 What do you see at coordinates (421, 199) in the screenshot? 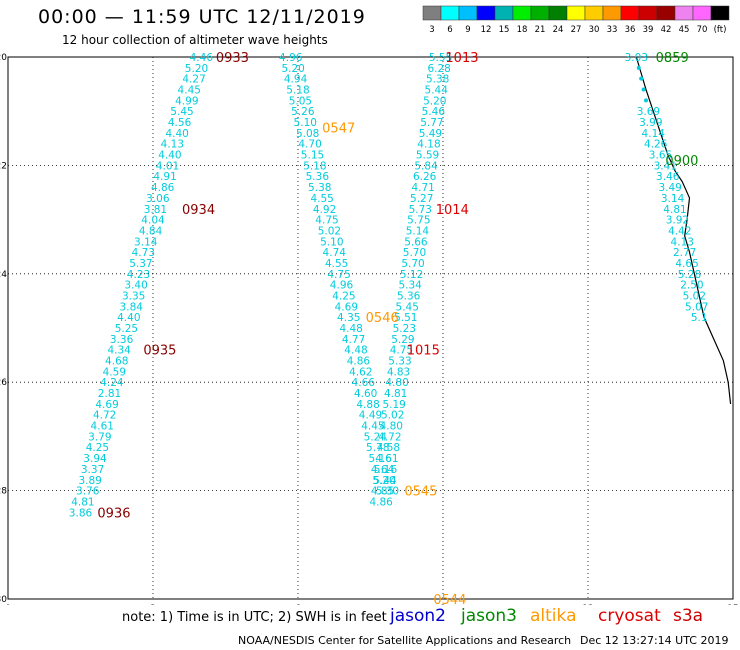
I see `wave-height-label: 5.27` at bounding box center [421, 199].